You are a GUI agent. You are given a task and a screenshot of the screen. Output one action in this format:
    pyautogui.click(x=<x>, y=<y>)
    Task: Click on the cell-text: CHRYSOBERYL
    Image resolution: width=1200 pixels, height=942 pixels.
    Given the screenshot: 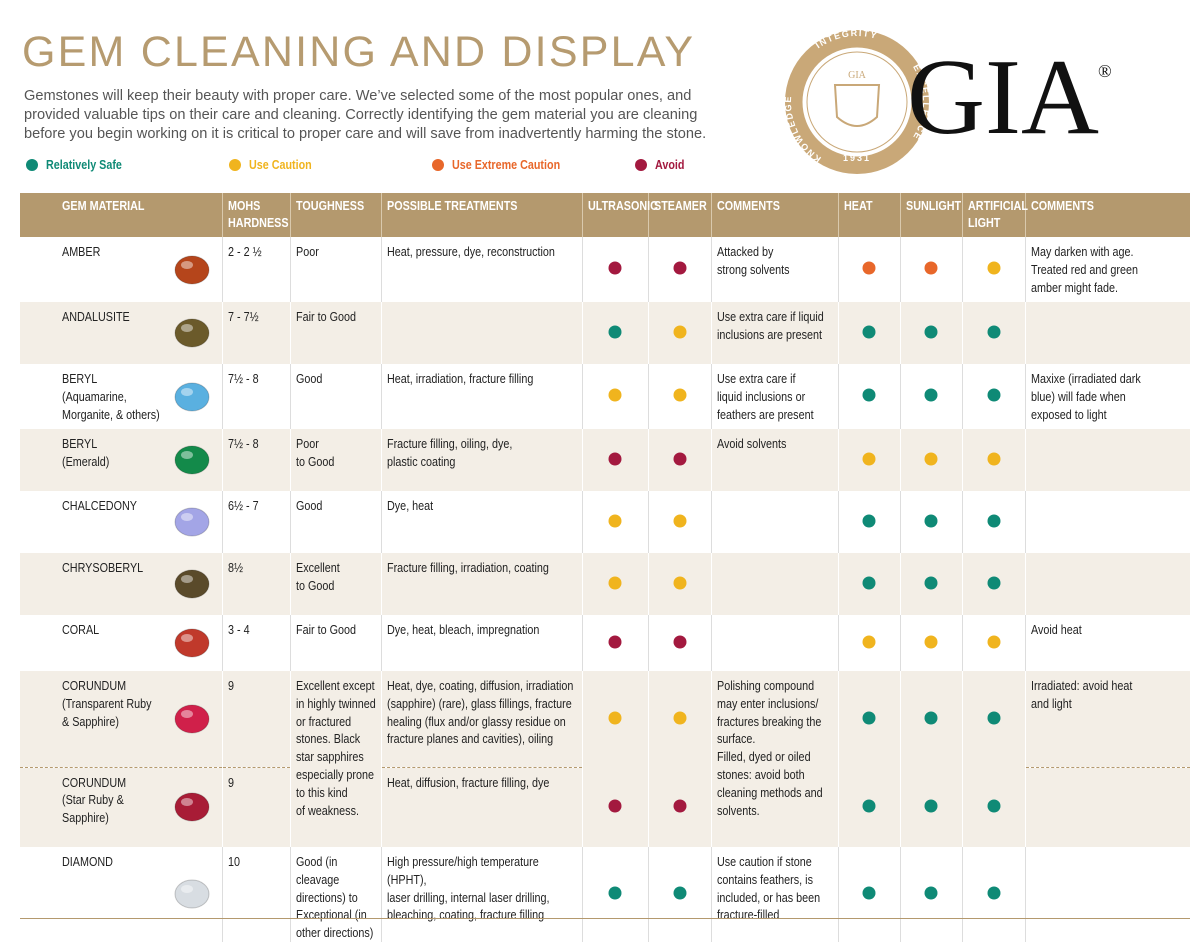 What is the action you would take?
    pyautogui.click(x=103, y=567)
    